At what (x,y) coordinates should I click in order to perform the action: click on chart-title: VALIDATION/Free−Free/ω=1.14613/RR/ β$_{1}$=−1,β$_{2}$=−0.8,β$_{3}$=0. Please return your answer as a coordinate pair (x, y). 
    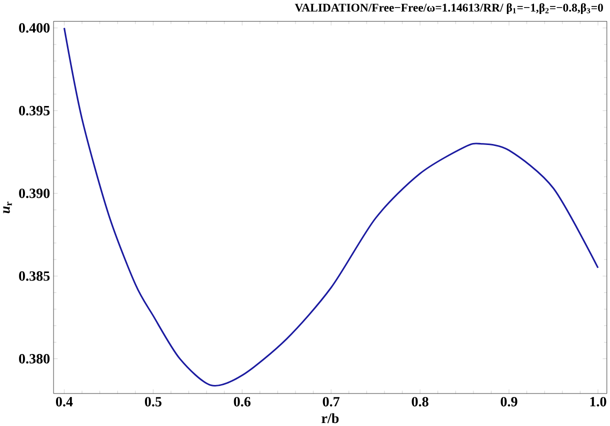
    Looking at the image, I should click on (448, 8).